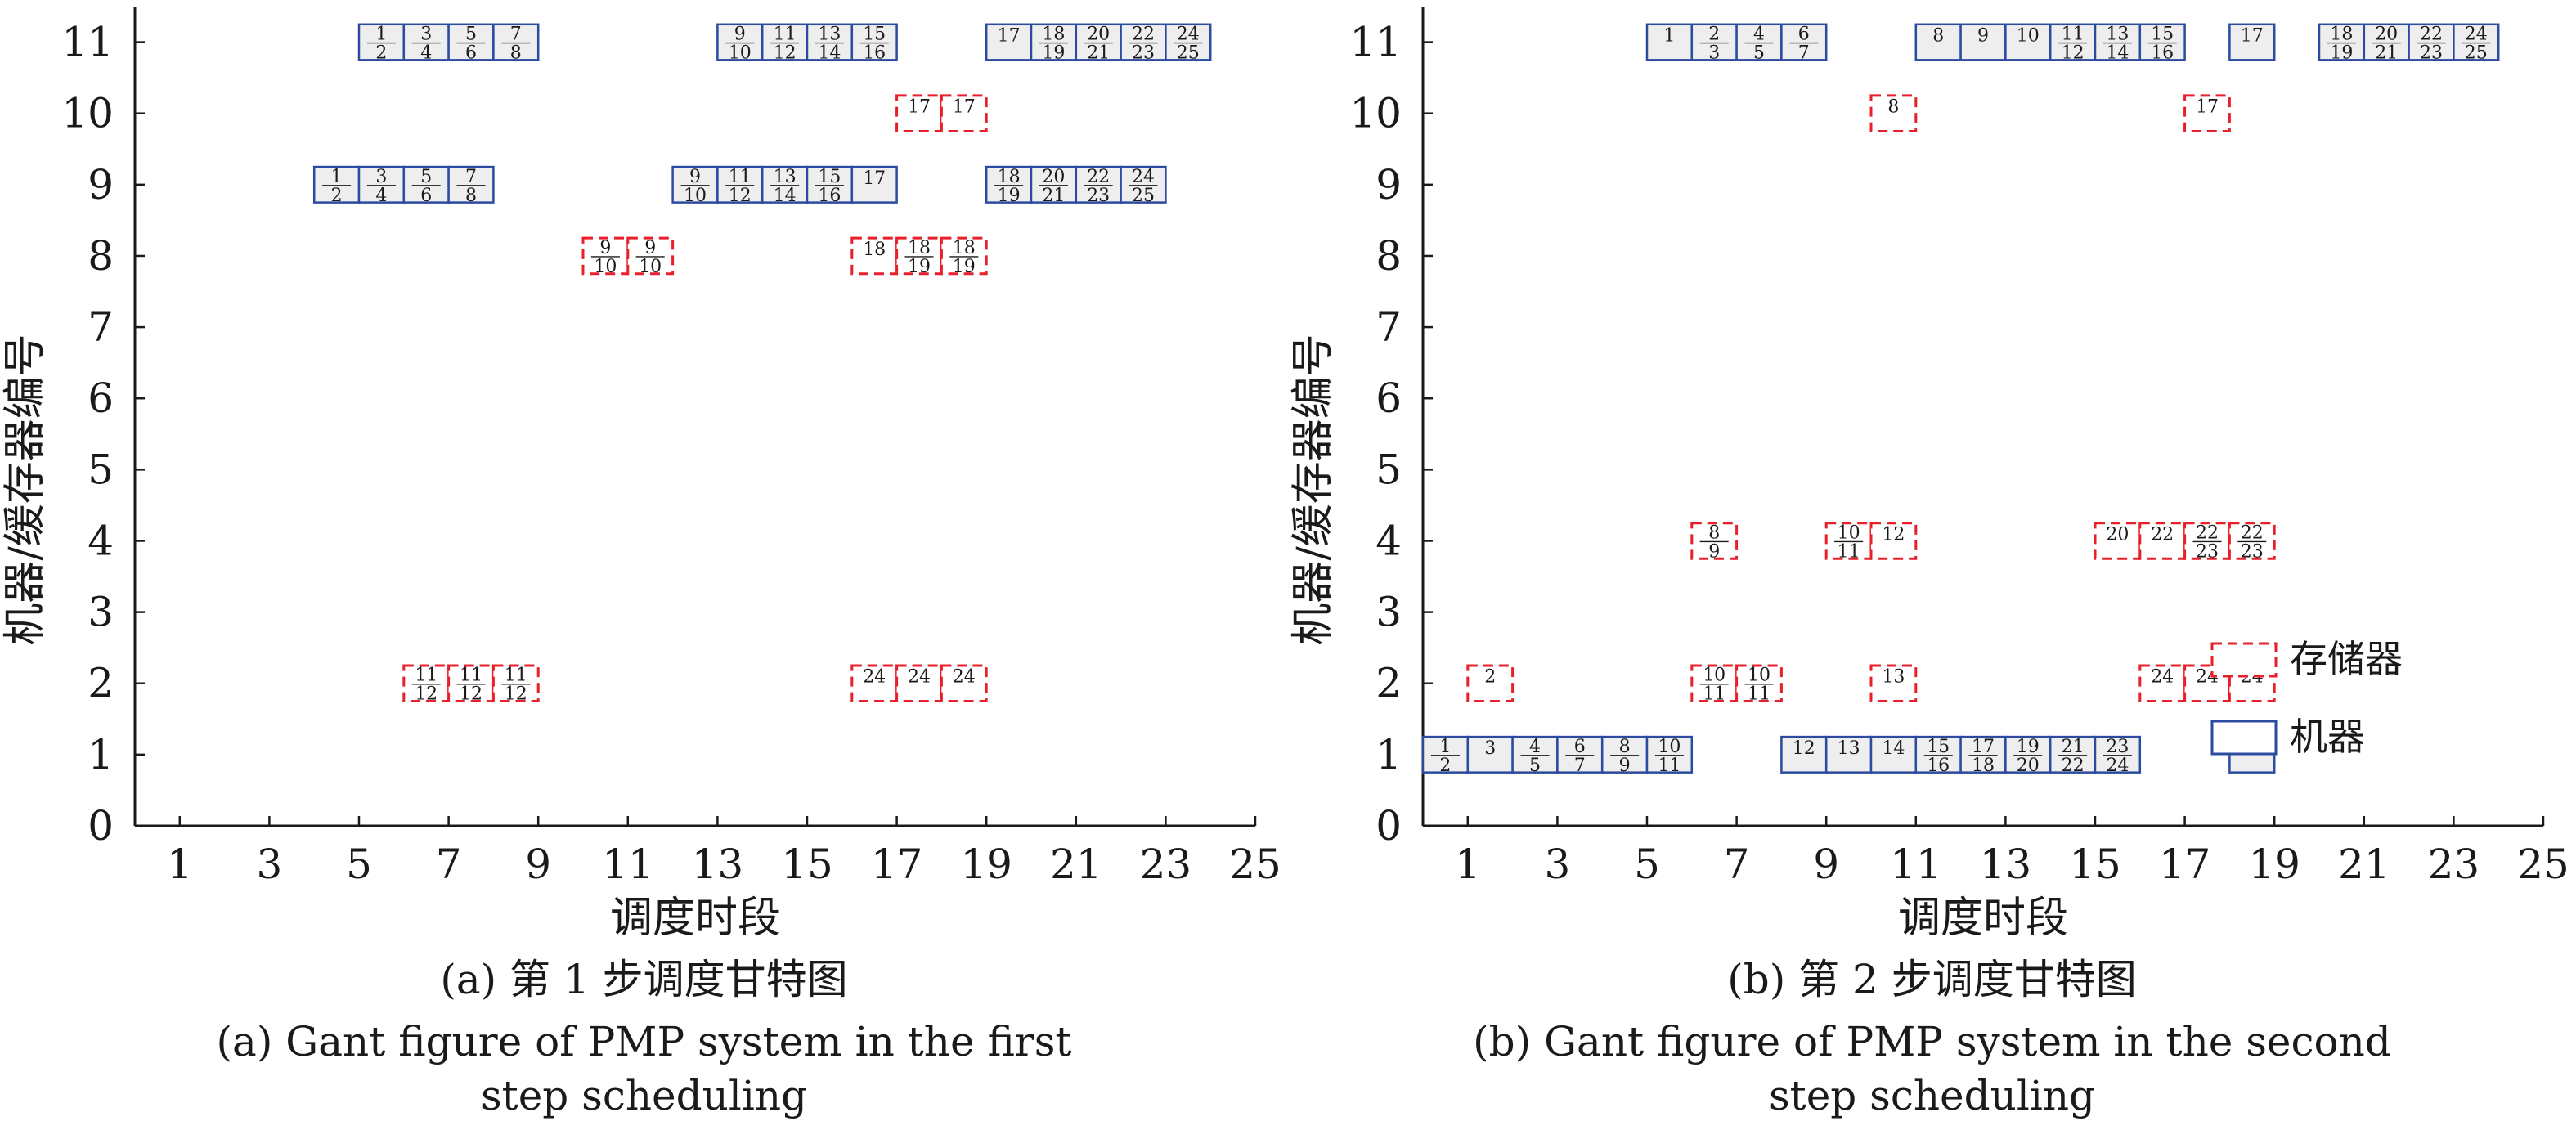 This screenshot has width=2576, height=1139. I want to click on legend-machine-label: 机器, so click(2328, 737).